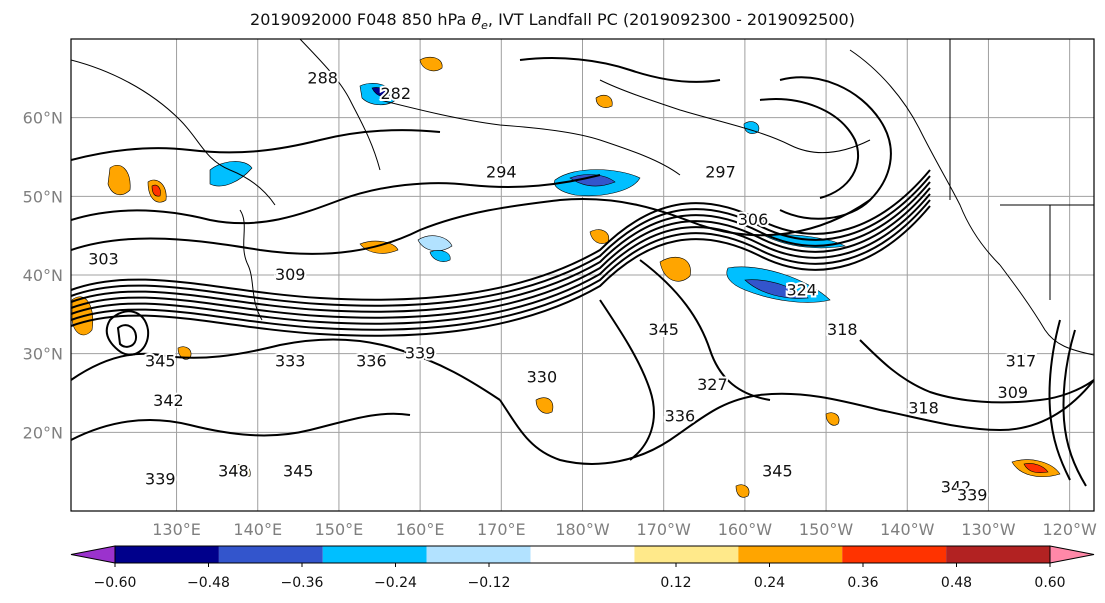 The image size is (1105, 603). Describe the element at coordinates (103, 258) in the screenshot. I see `contour-label: 303` at that location.